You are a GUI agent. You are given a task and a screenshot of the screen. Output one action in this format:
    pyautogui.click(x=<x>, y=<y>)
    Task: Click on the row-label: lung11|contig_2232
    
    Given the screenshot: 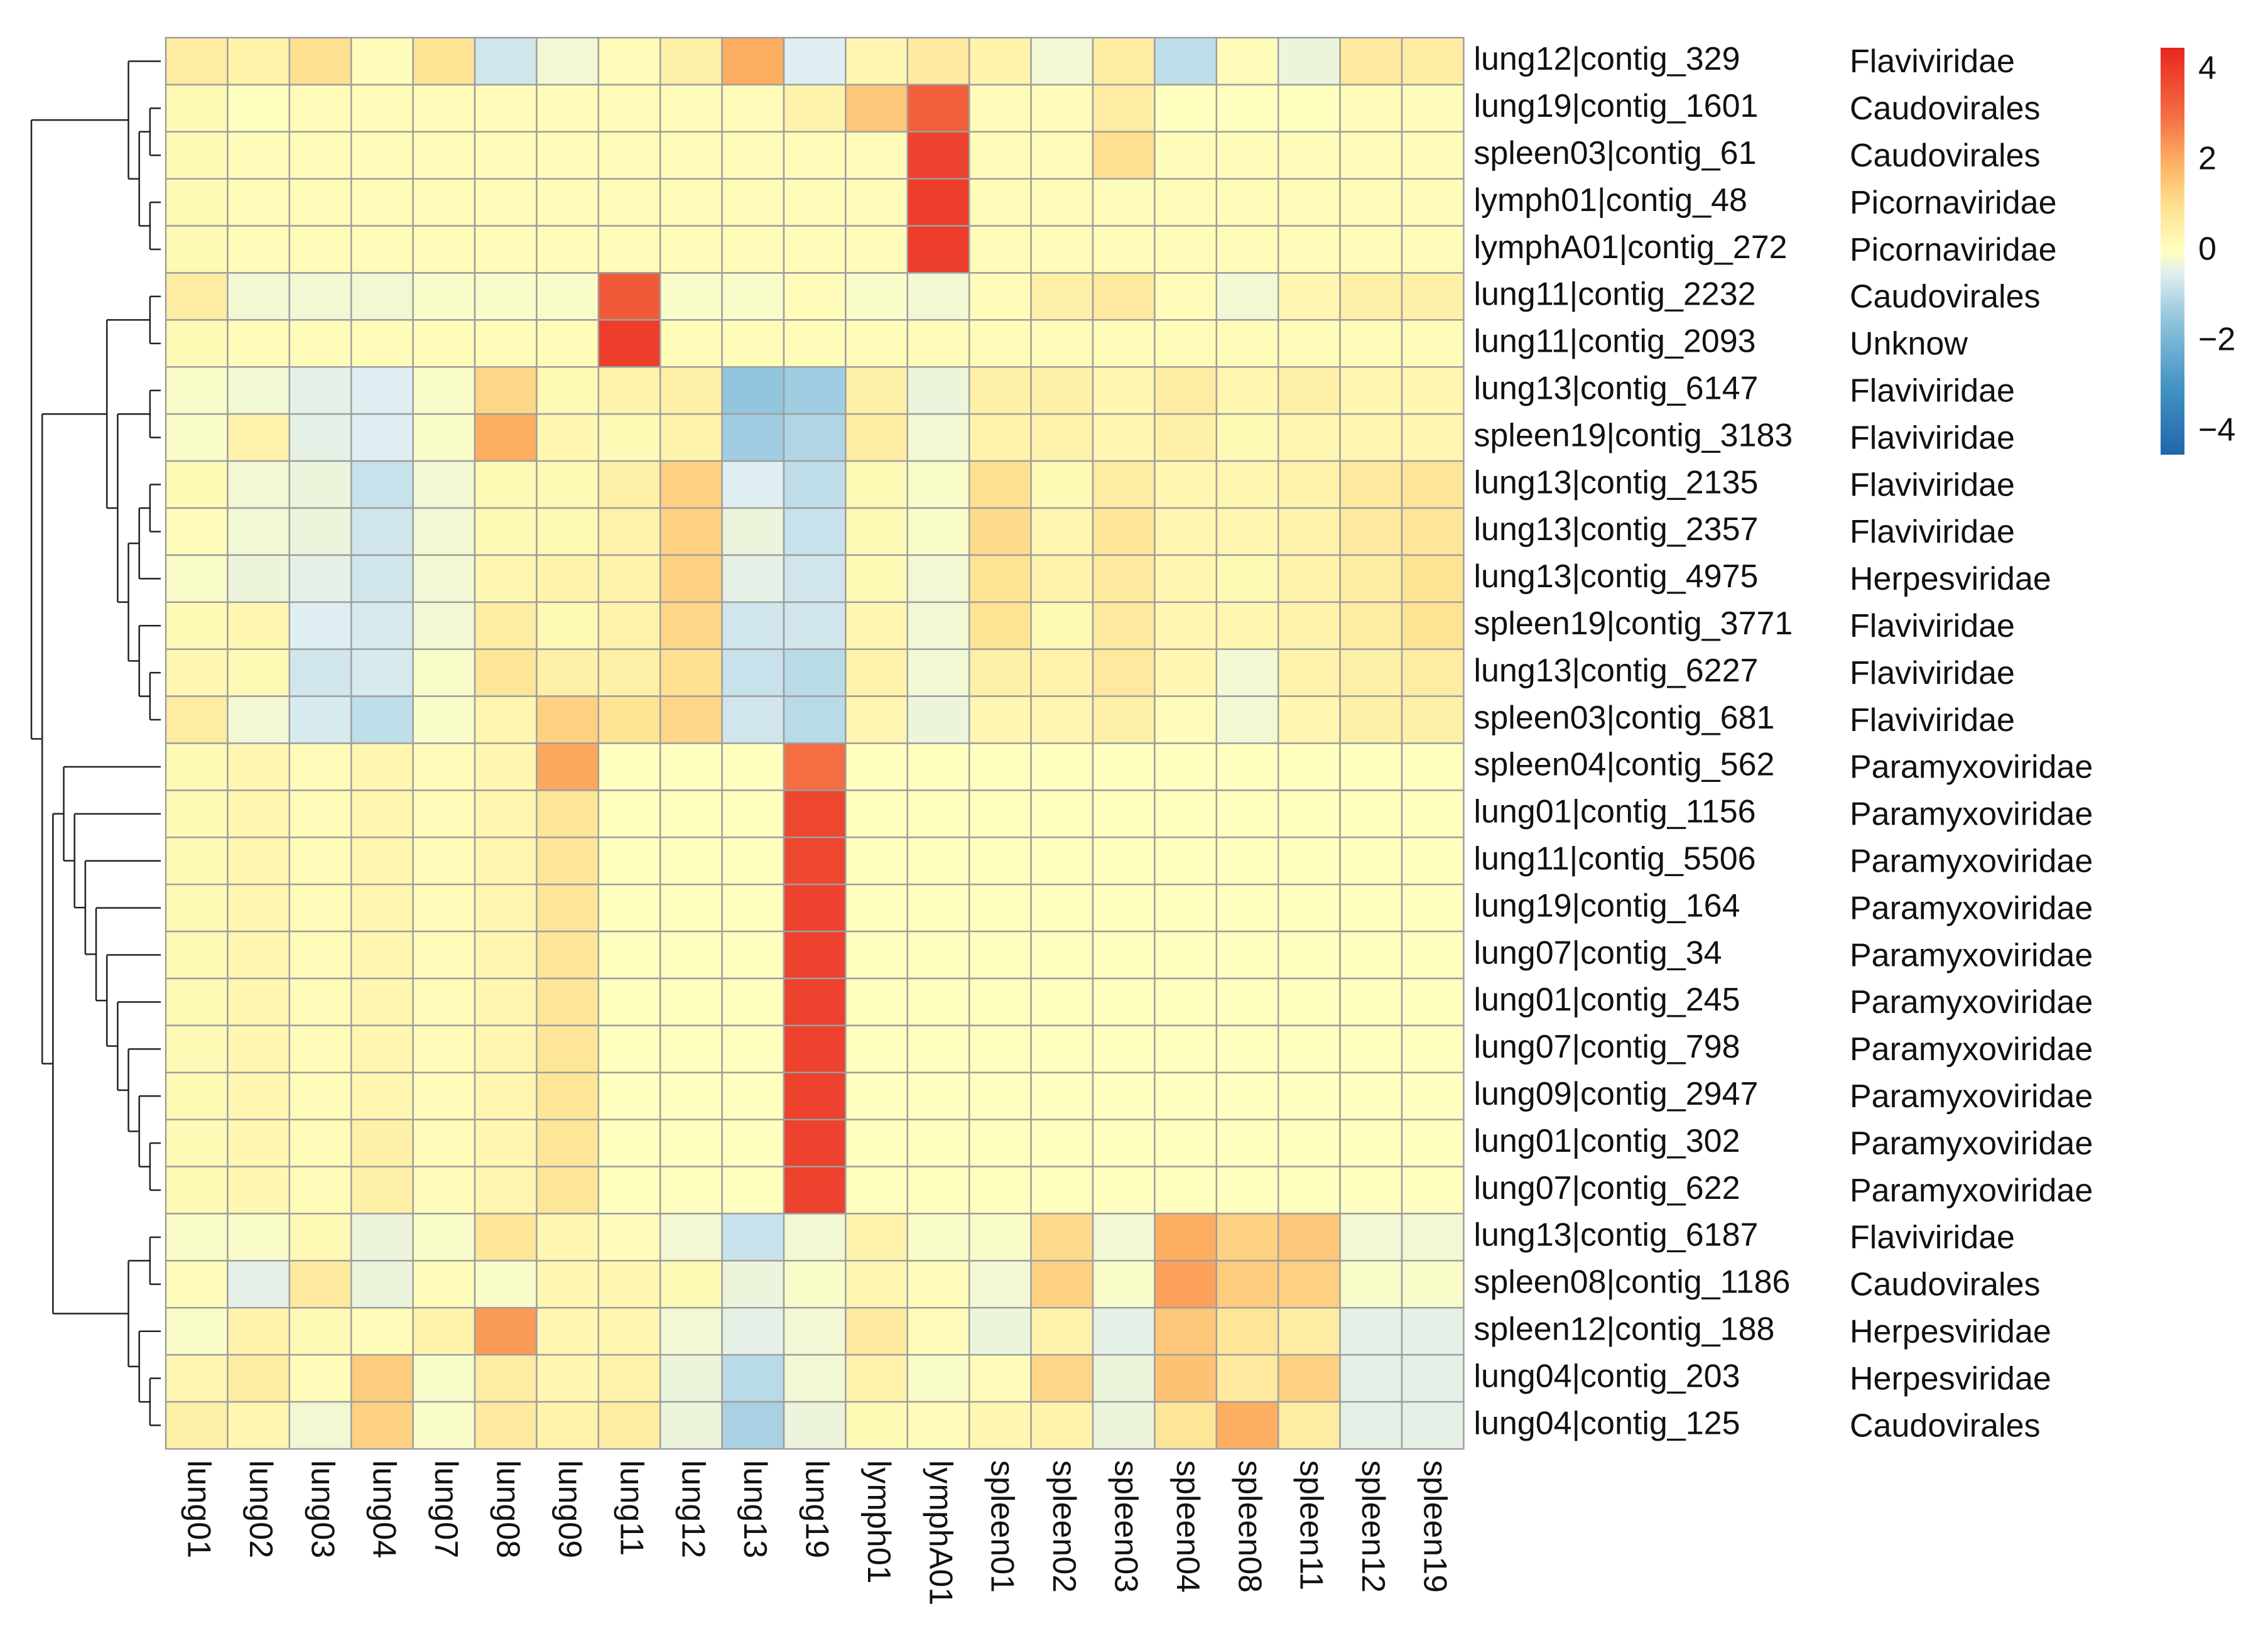 What is the action you would take?
    pyautogui.click(x=1614, y=294)
    